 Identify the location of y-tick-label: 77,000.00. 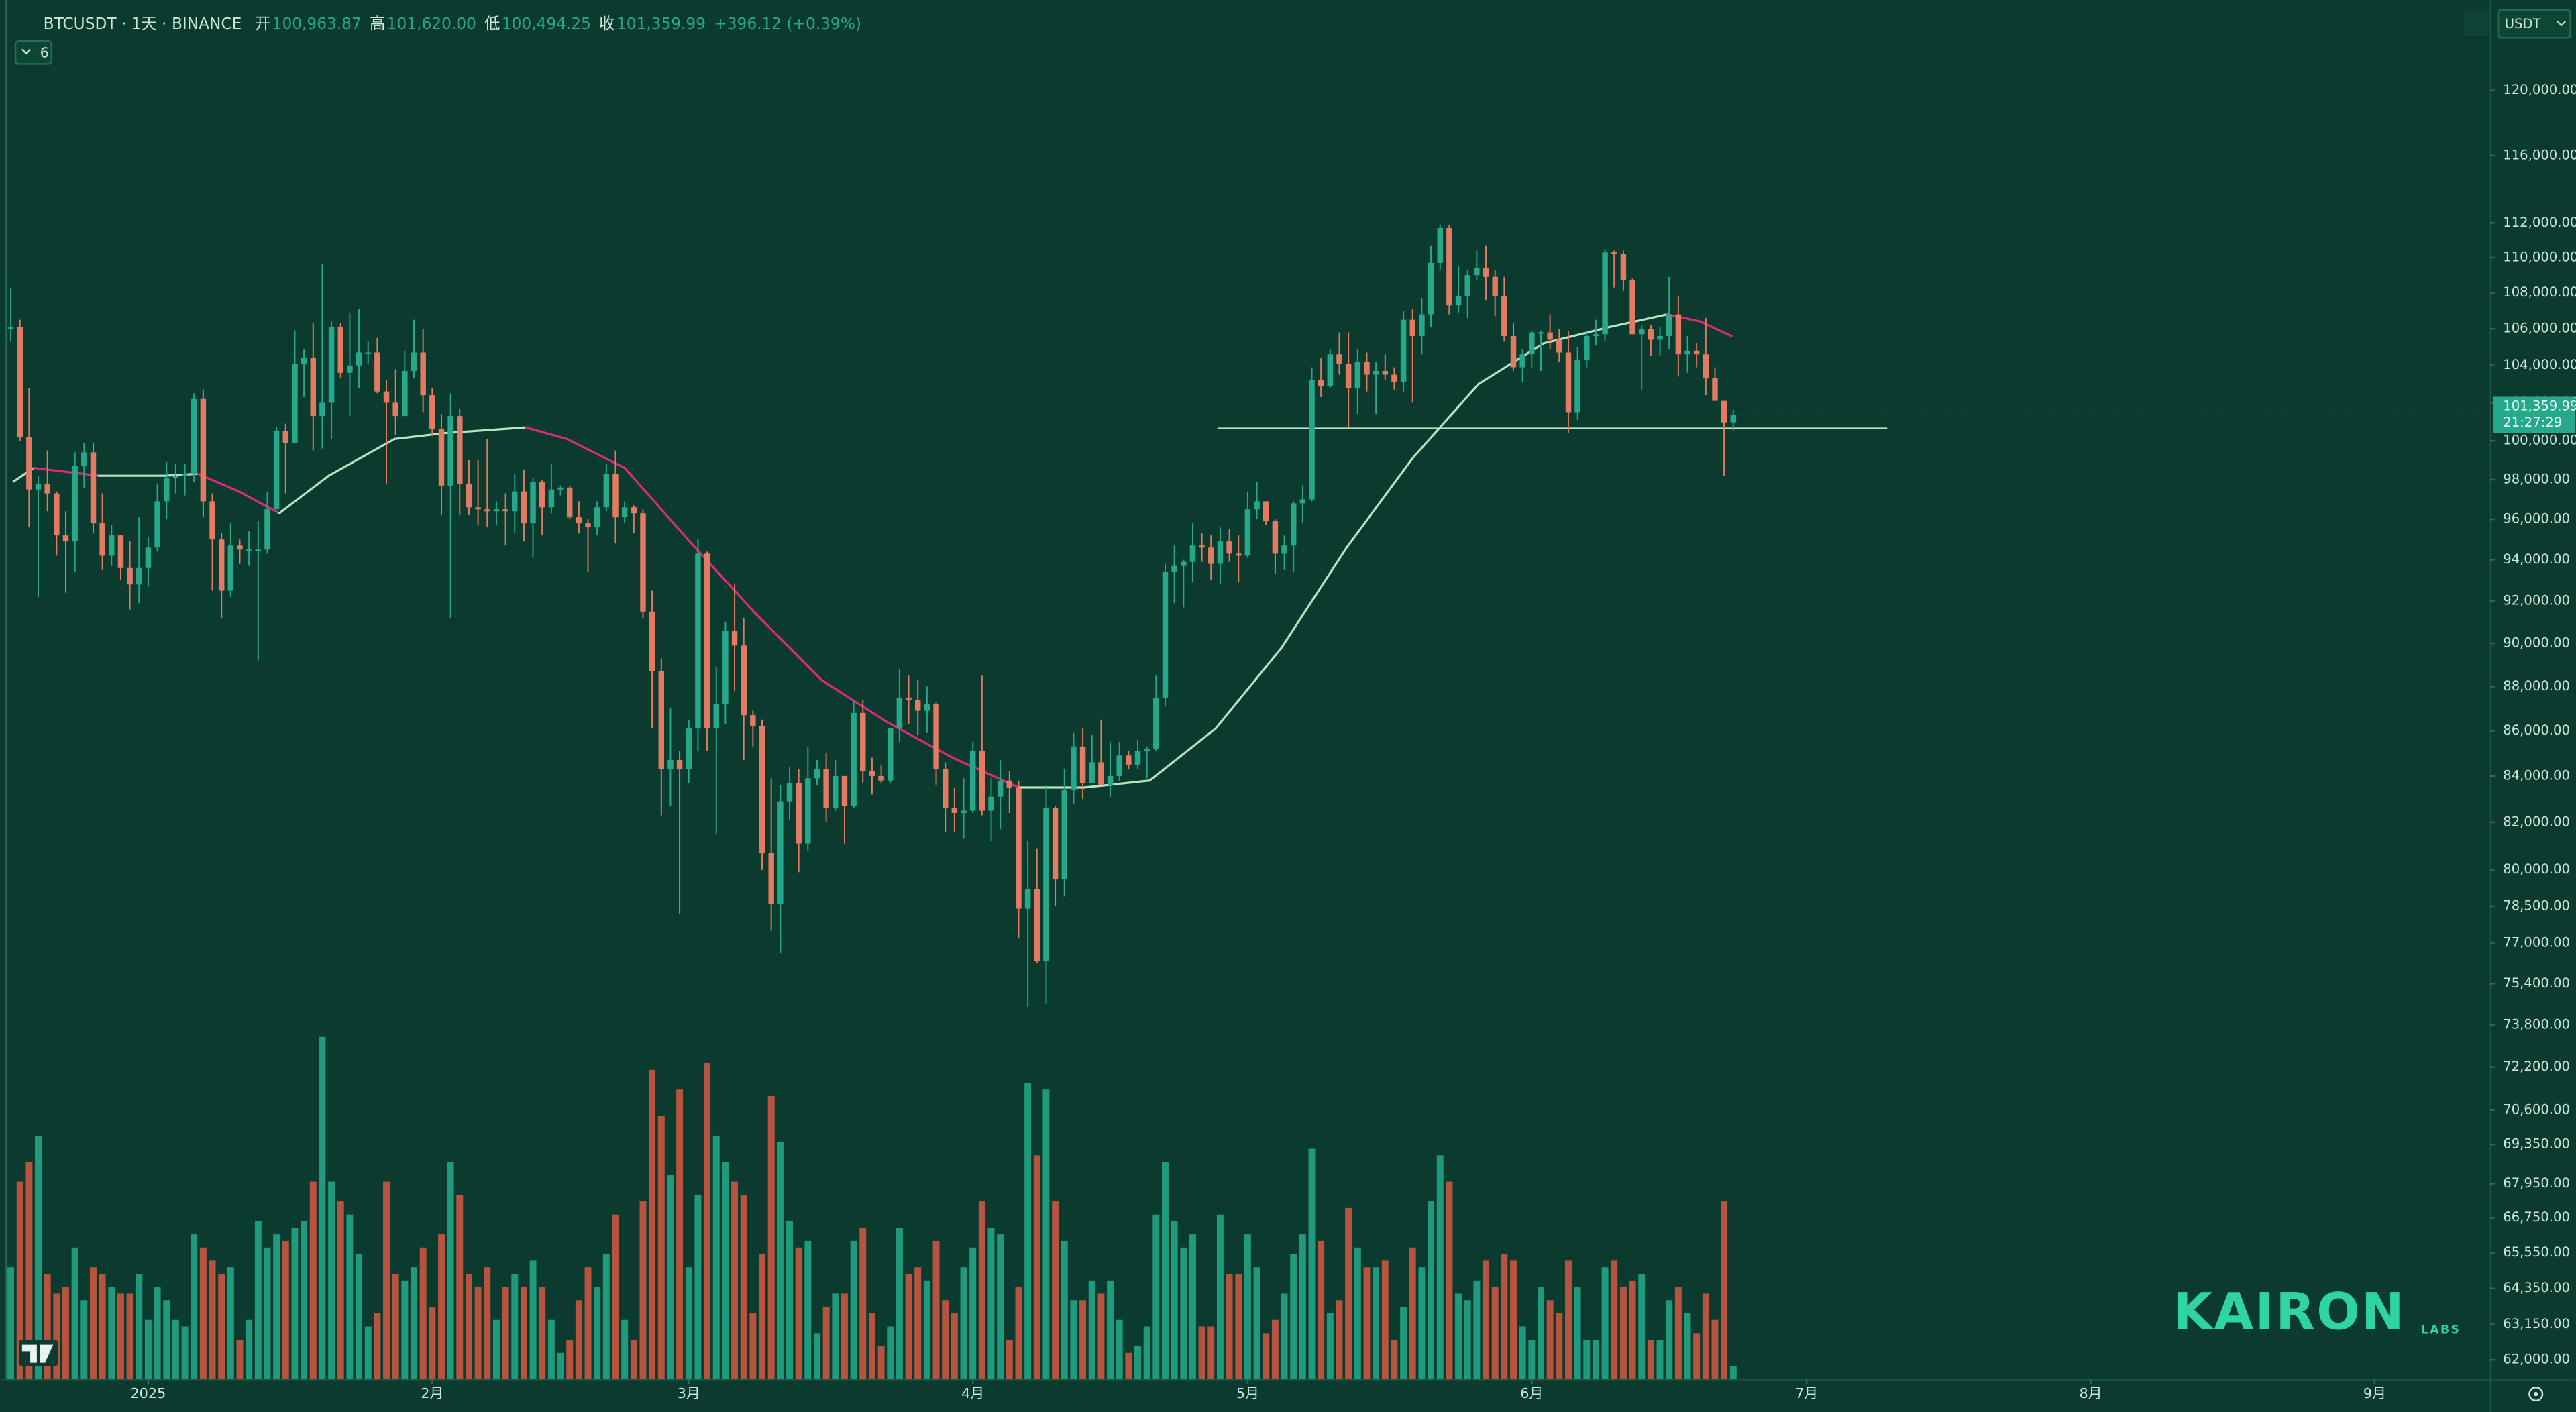
(2536, 943).